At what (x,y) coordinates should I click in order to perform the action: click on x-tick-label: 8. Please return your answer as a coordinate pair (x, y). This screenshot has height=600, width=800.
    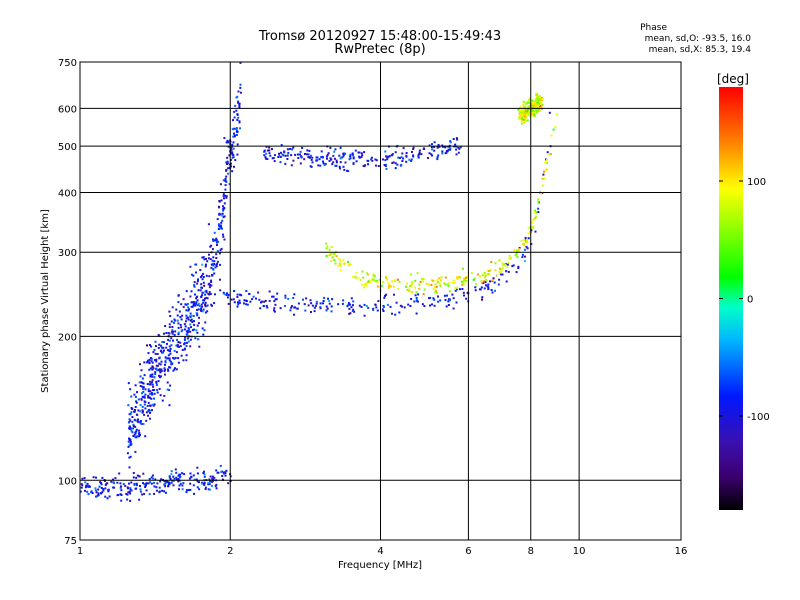
    Looking at the image, I should click on (531, 551).